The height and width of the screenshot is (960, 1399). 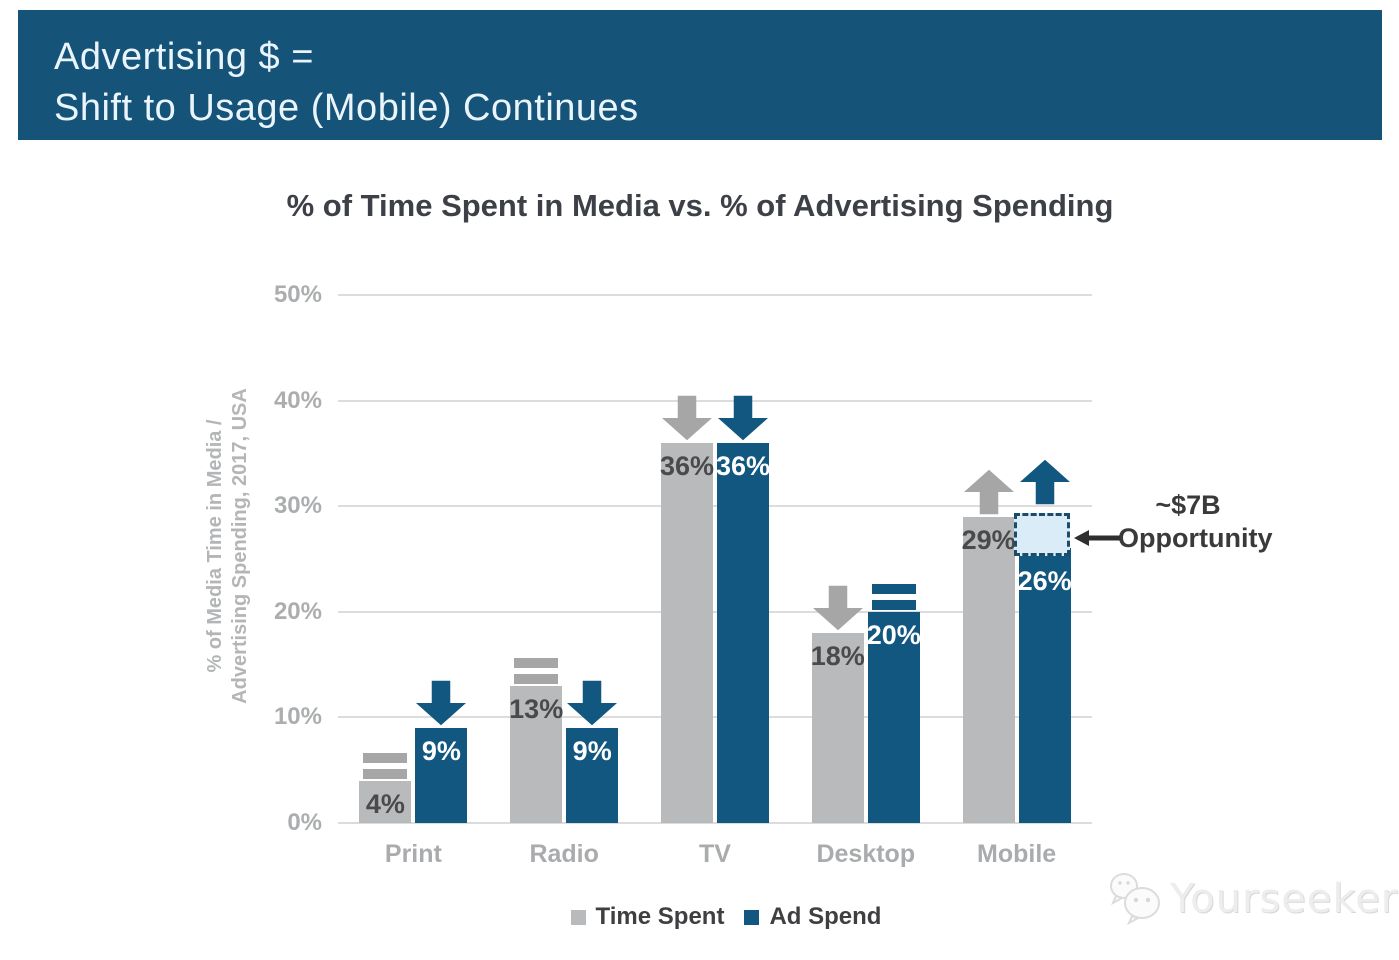 I want to click on bar-tv-time-spent, so click(x=687, y=632).